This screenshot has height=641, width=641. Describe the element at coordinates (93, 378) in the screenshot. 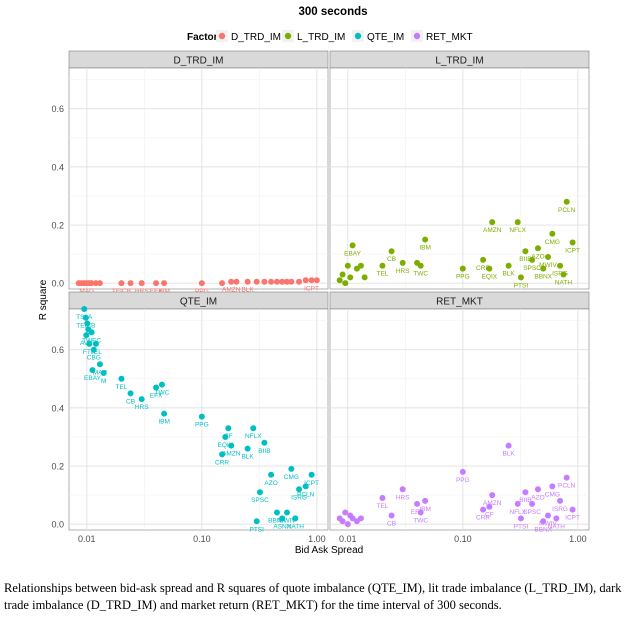

I see `point-label: EBAY` at that location.